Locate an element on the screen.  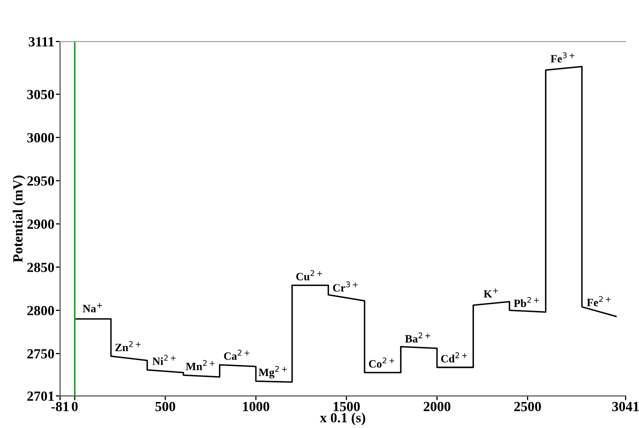
y-tick-label: 3050 is located at coordinates (40, 95).